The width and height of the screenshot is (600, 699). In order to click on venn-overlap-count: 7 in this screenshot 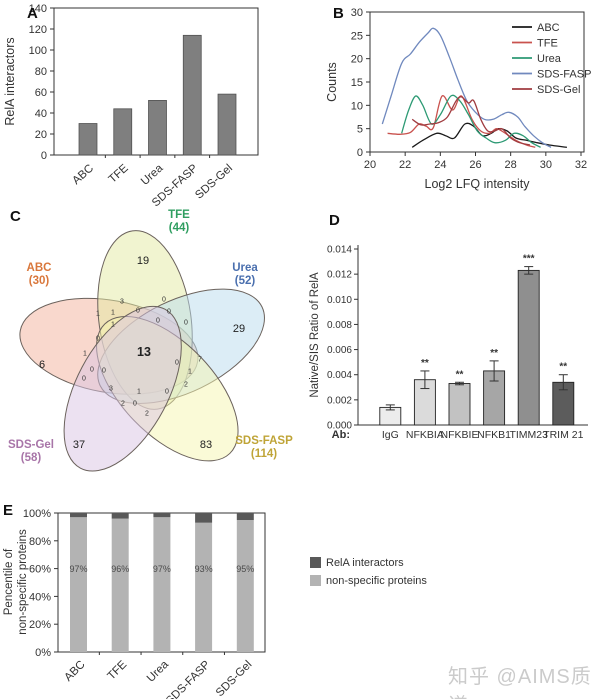, I will do `click(200, 360)`.